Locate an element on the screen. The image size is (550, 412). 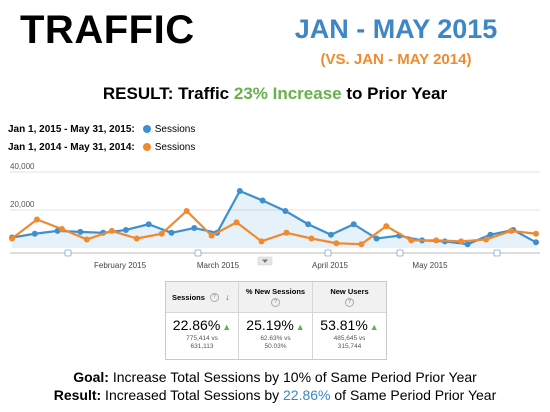
period-heading: JAN - MAY 2015 is located at coordinates (396, 29).